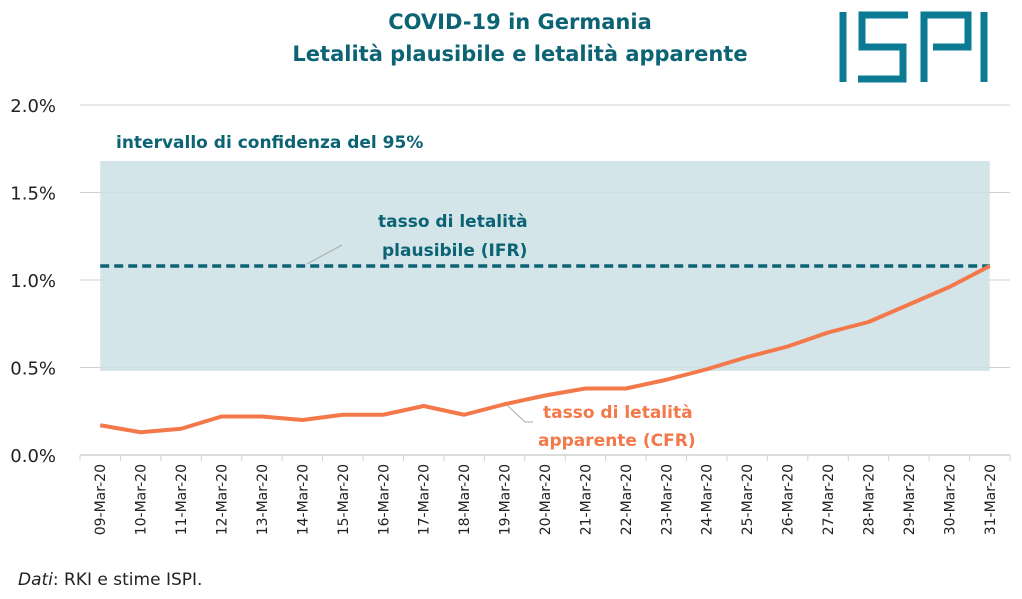  I want to click on source-note: Dati: RKI e stime ISPI., so click(110, 580).